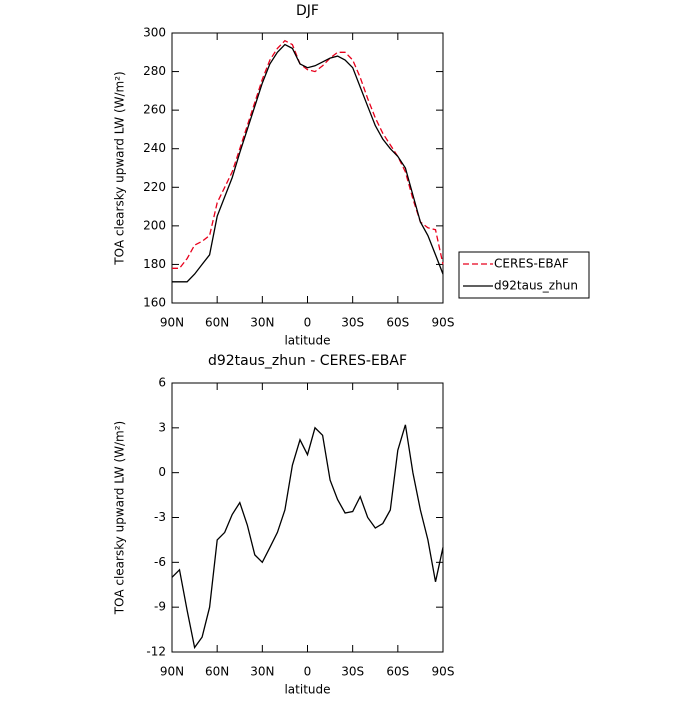 The height and width of the screenshot is (704, 700). Describe the element at coordinates (154, 148) in the screenshot. I see `y-tick-label: 240` at that location.